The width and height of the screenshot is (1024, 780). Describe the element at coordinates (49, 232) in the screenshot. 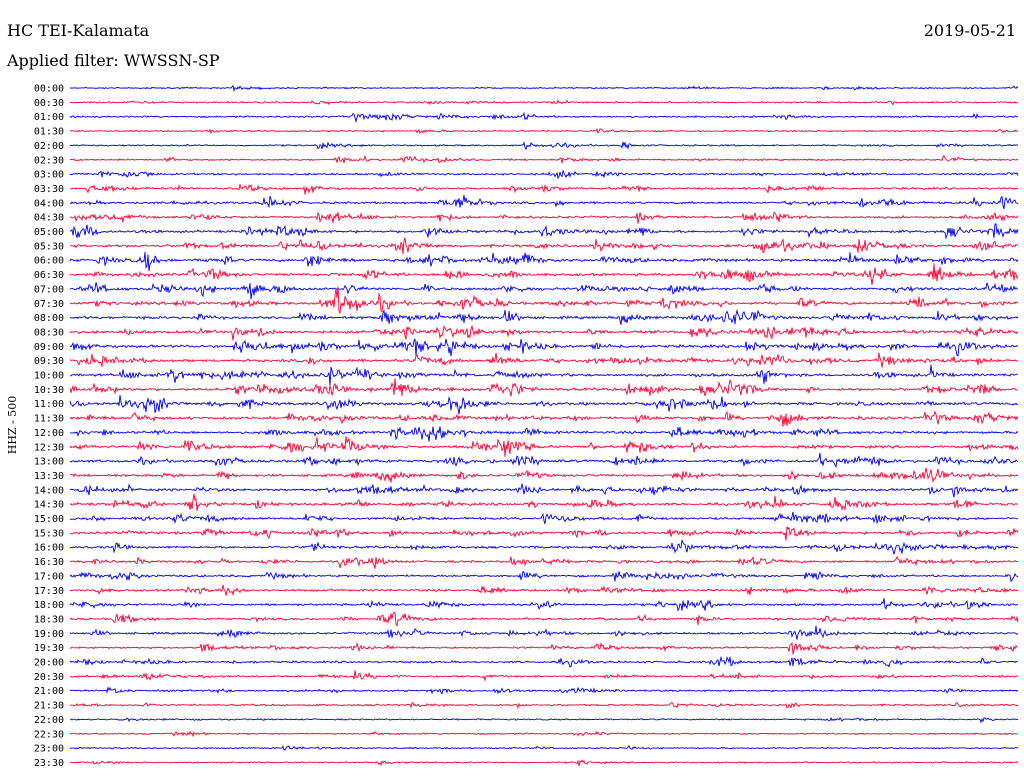

I see `row-label: 05:00` at that location.